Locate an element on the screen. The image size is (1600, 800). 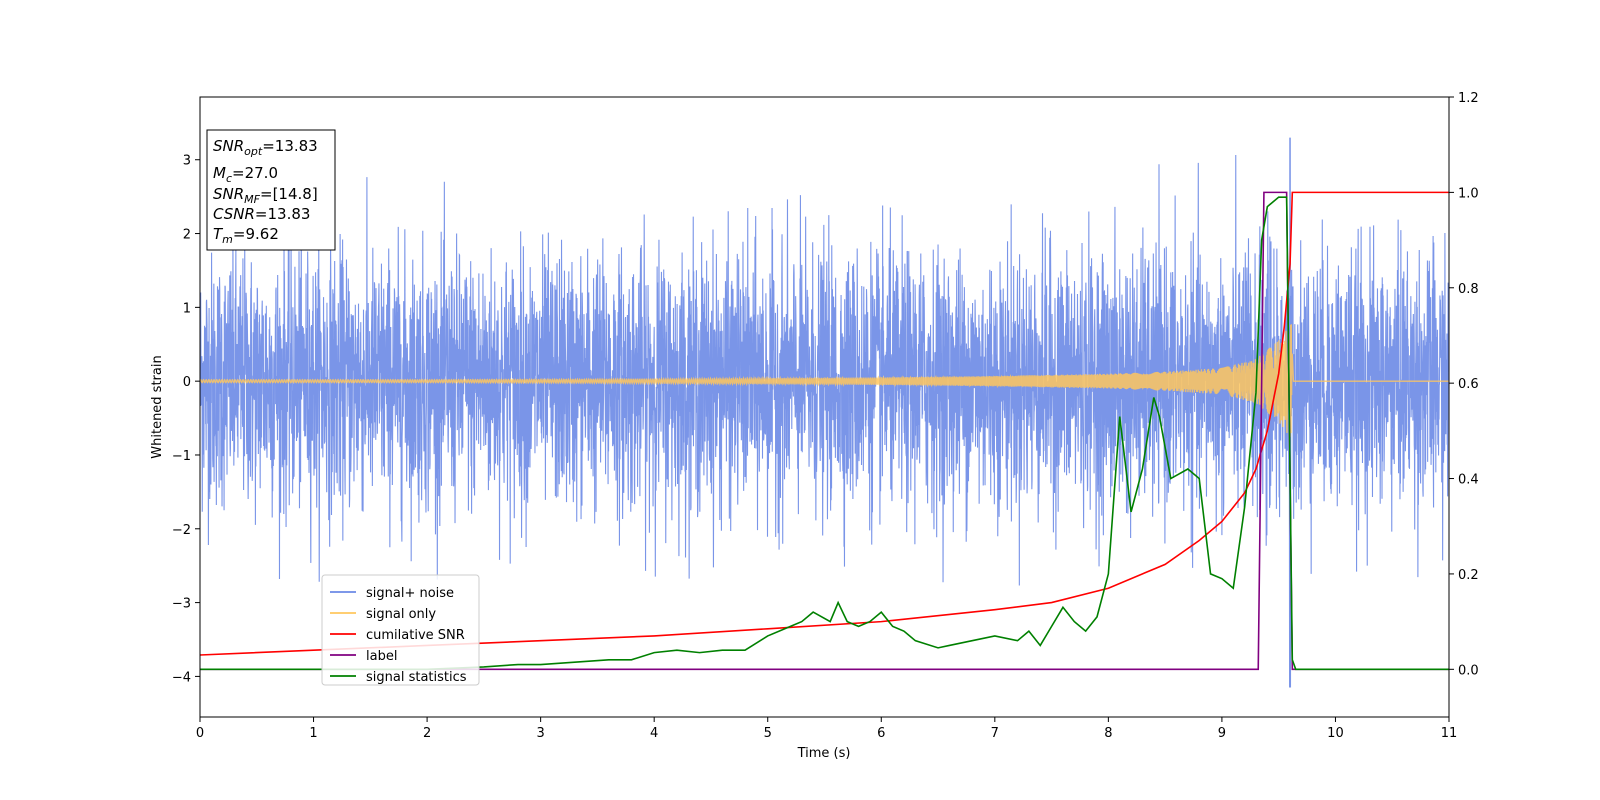
x-tick-label: 6 is located at coordinates (881, 733).